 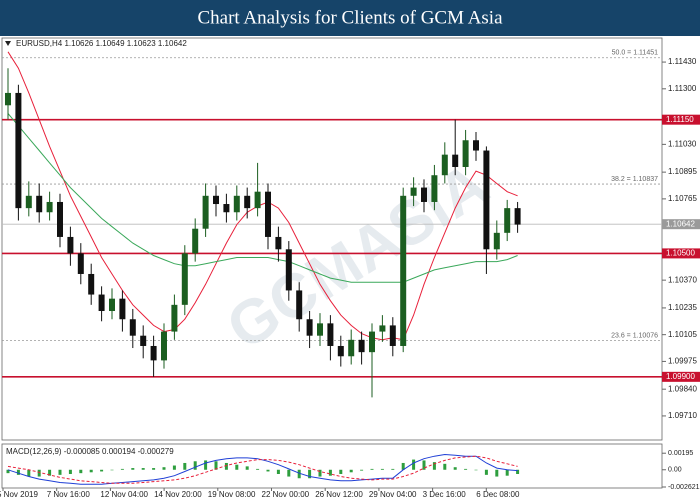 What do you see at coordinates (19, 494) in the screenshot?
I see `x-tick-label: 5 Nov 2019` at bounding box center [19, 494].